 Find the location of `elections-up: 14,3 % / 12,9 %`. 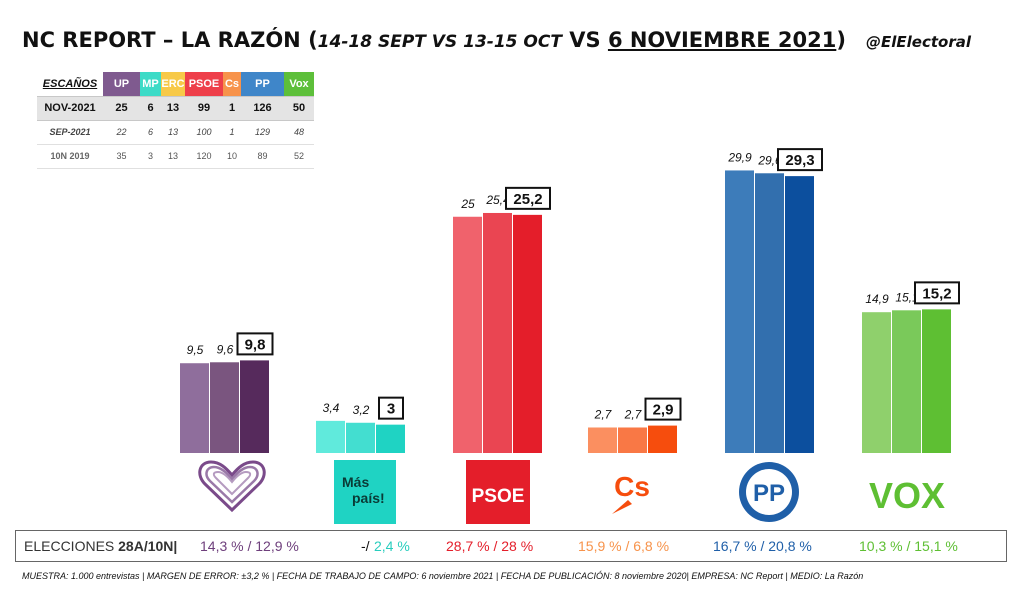

elections-up: 14,3 % / 12,9 % is located at coordinates (249, 546).